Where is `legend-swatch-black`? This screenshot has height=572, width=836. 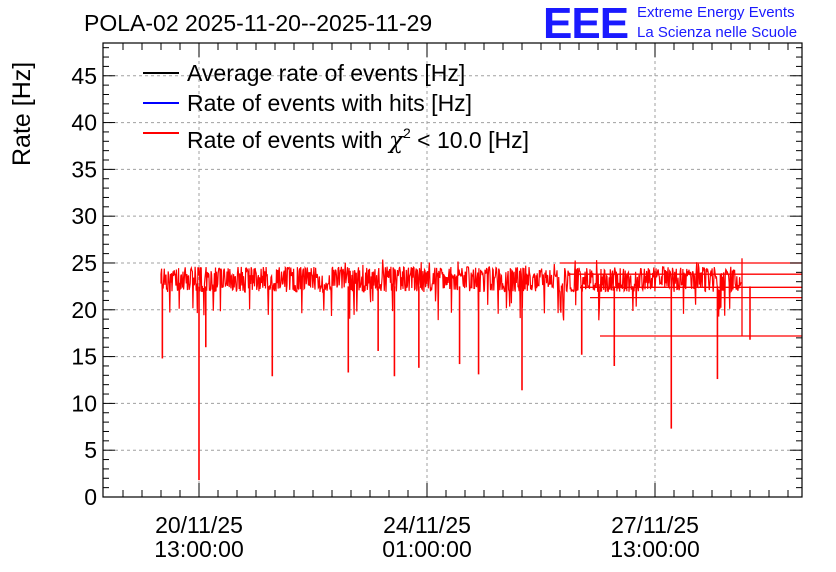
legend-swatch-black is located at coordinates (161, 73).